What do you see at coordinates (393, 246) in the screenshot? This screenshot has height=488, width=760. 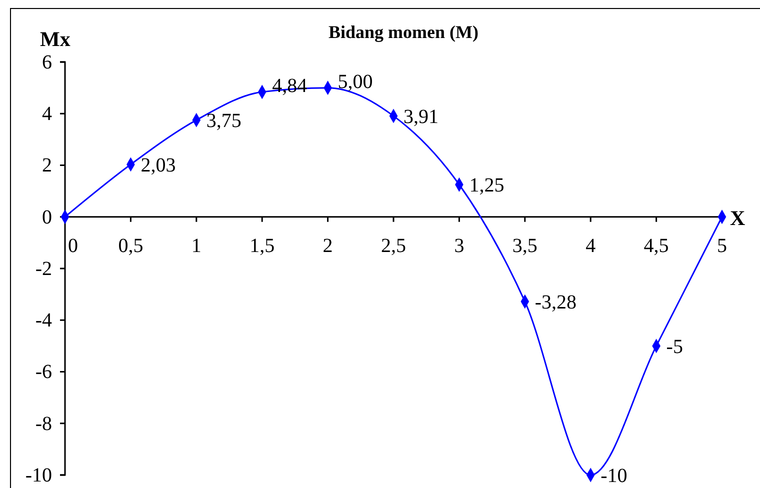 I see `x-tick-label: 2,5` at bounding box center [393, 246].